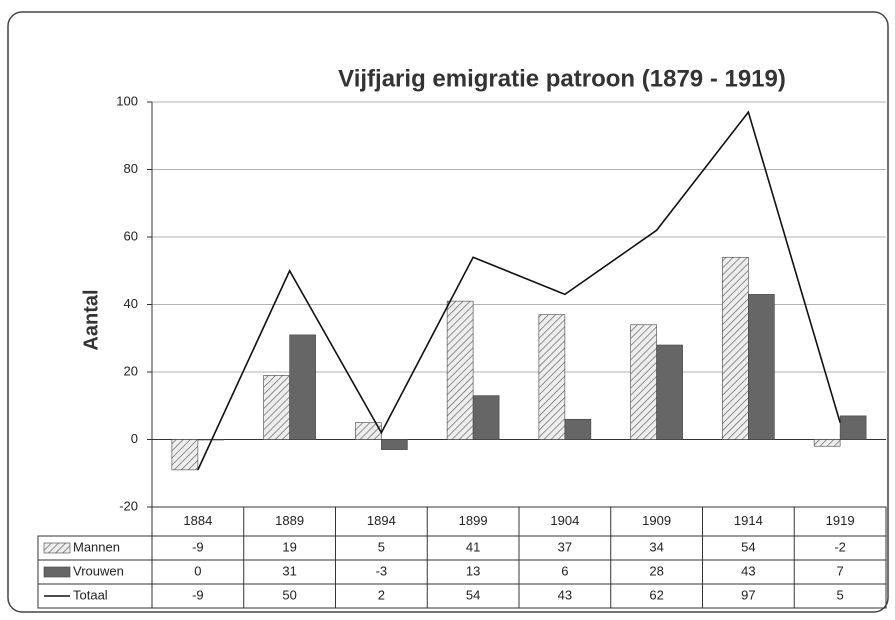  Describe the element at coordinates (289, 594) in the screenshot. I see `table-cell: 50` at that location.